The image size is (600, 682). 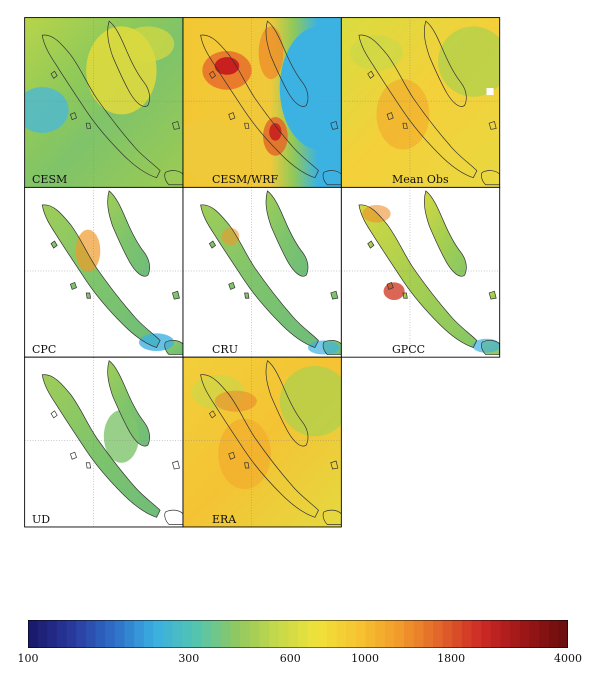 What do you see at coordinates (44, 350) in the screenshot?
I see `panel-label-cpc: CPC` at bounding box center [44, 350].